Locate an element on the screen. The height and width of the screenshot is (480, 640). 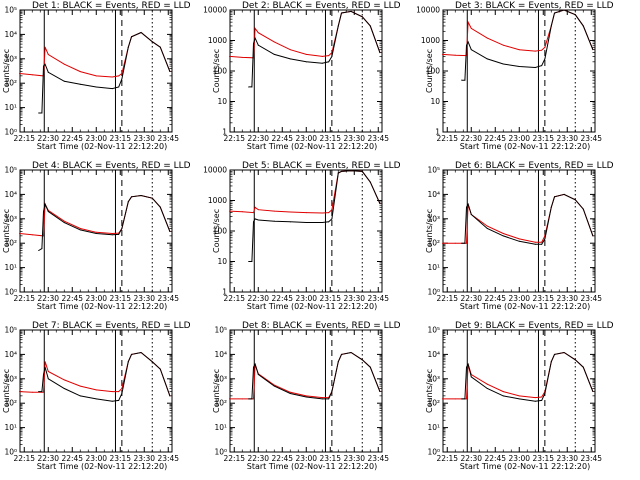
panel-title: Det 6: BLACK = Events, RED = LLD is located at coordinates (534, 166).